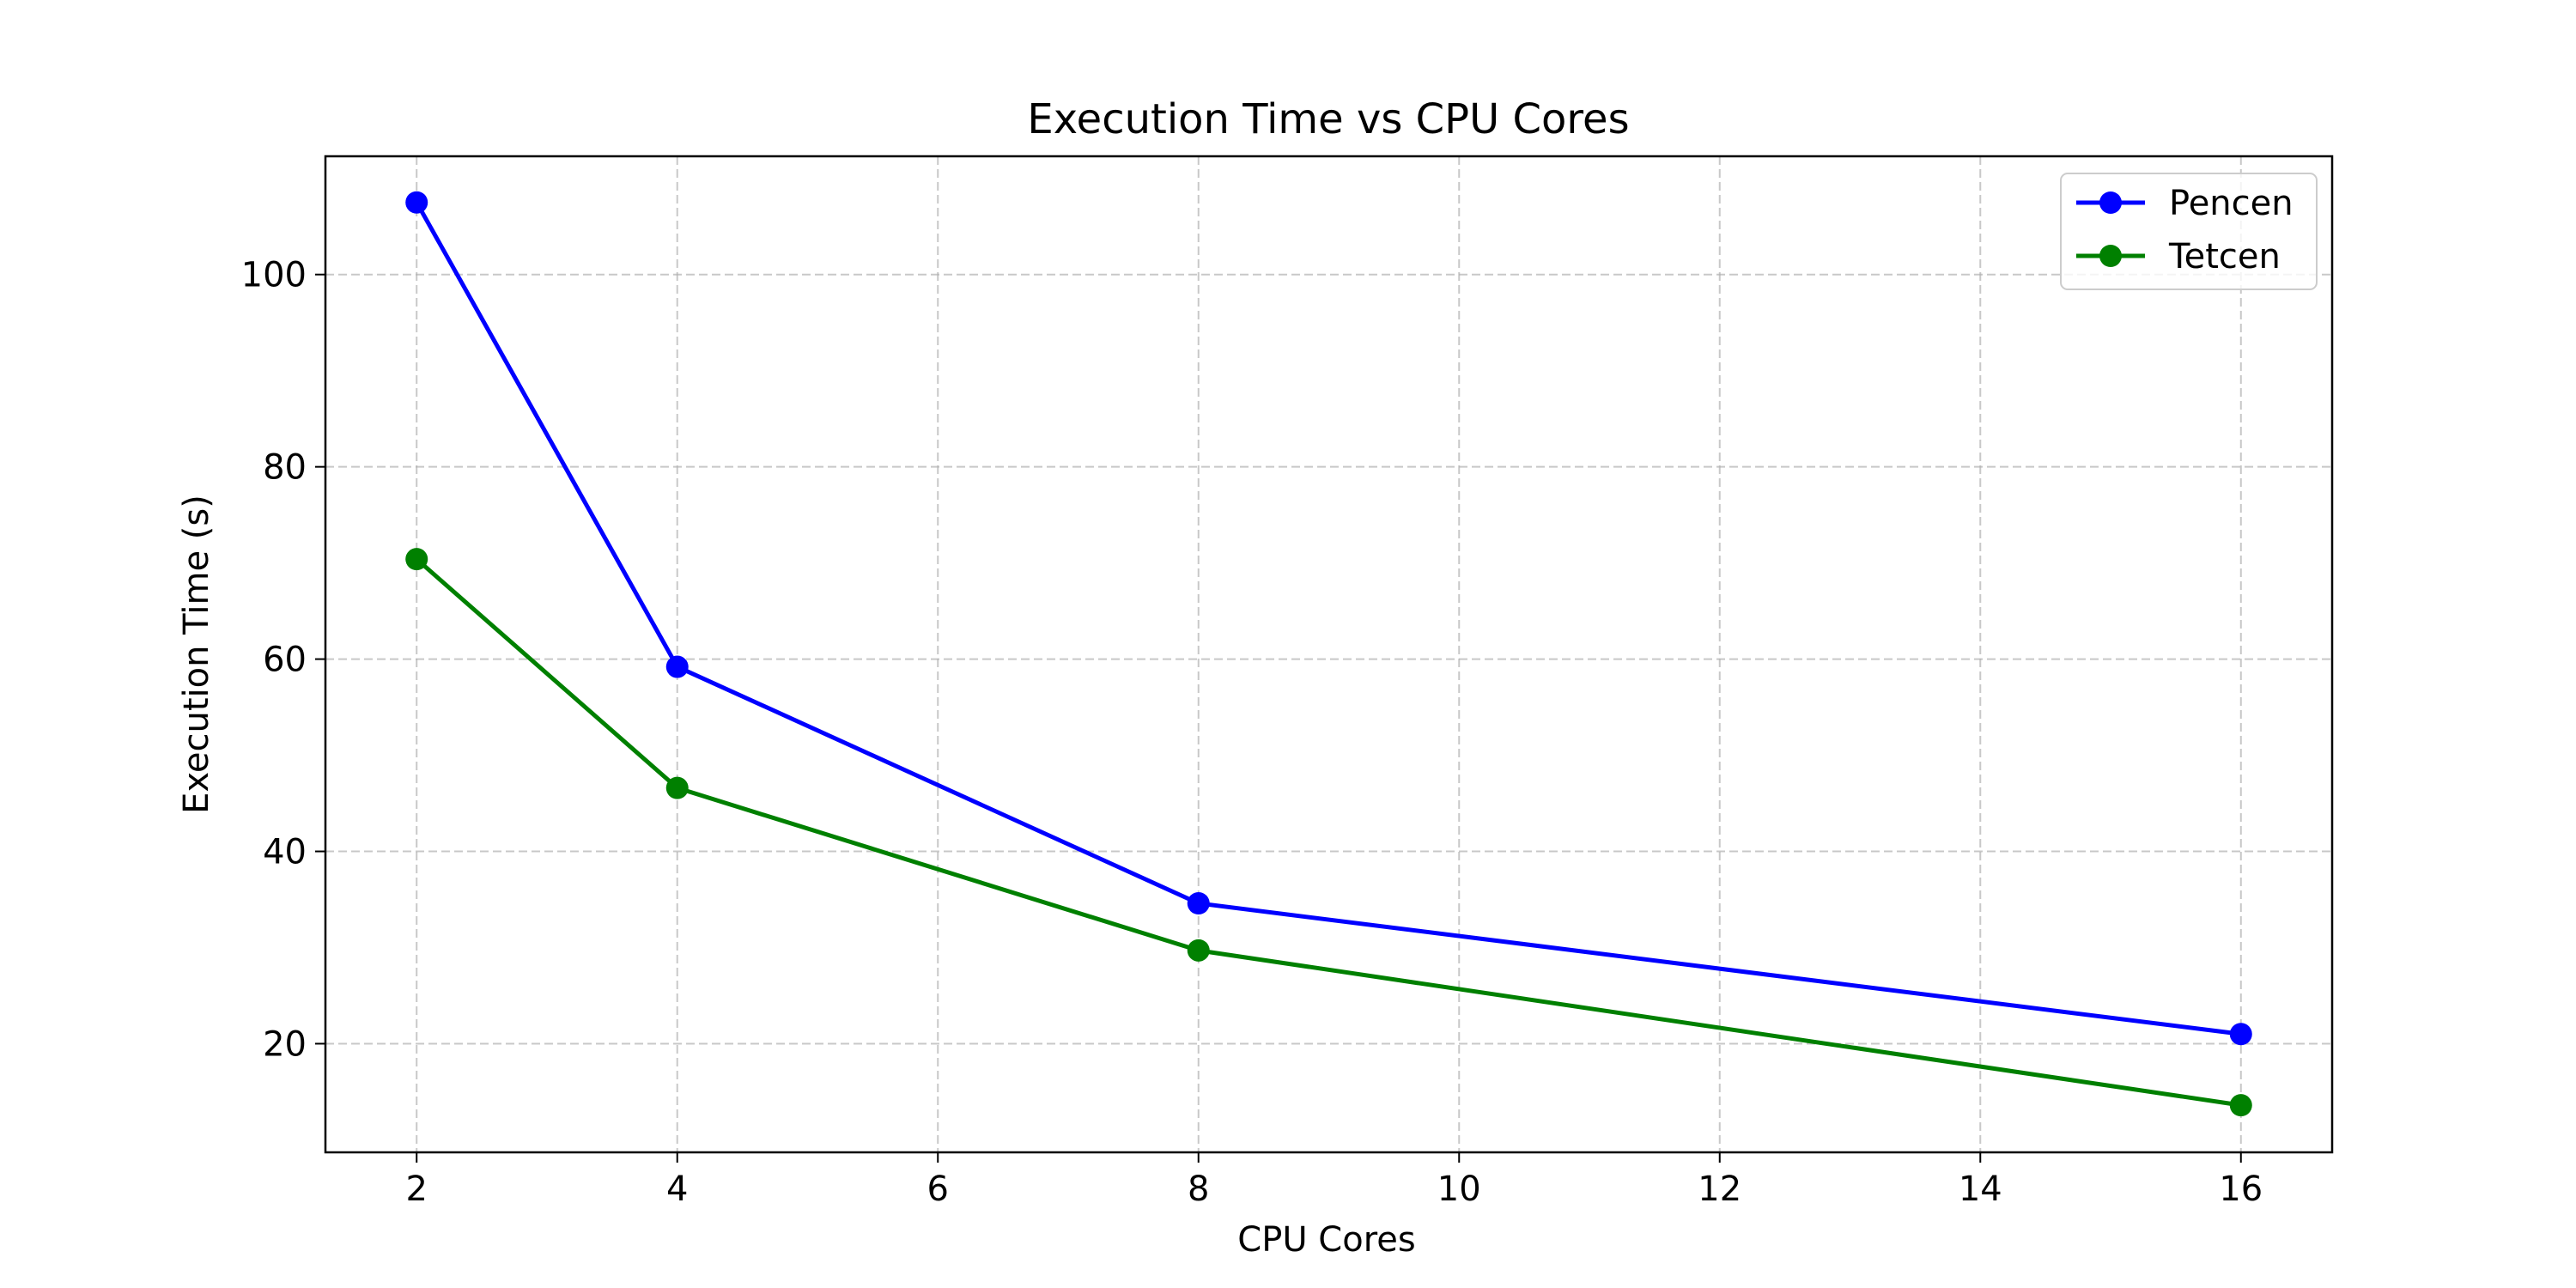 This screenshot has width=2576, height=1288. What do you see at coordinates (285, 468) in the screenshot?
I see `y-tick-label: 80` at bounding box center [285, 468].